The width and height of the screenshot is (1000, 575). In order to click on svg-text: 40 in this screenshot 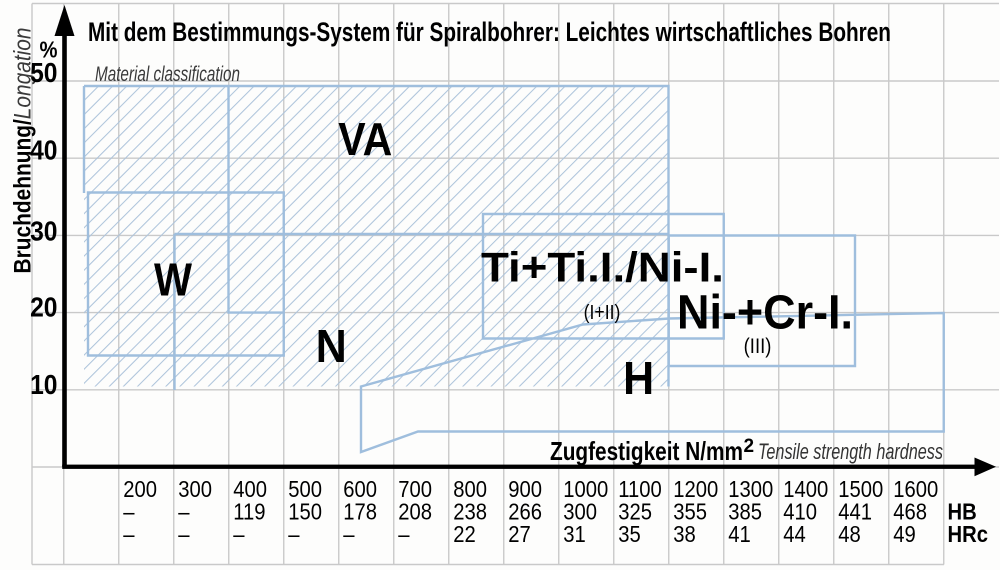, I will do `click(43, 150)`.